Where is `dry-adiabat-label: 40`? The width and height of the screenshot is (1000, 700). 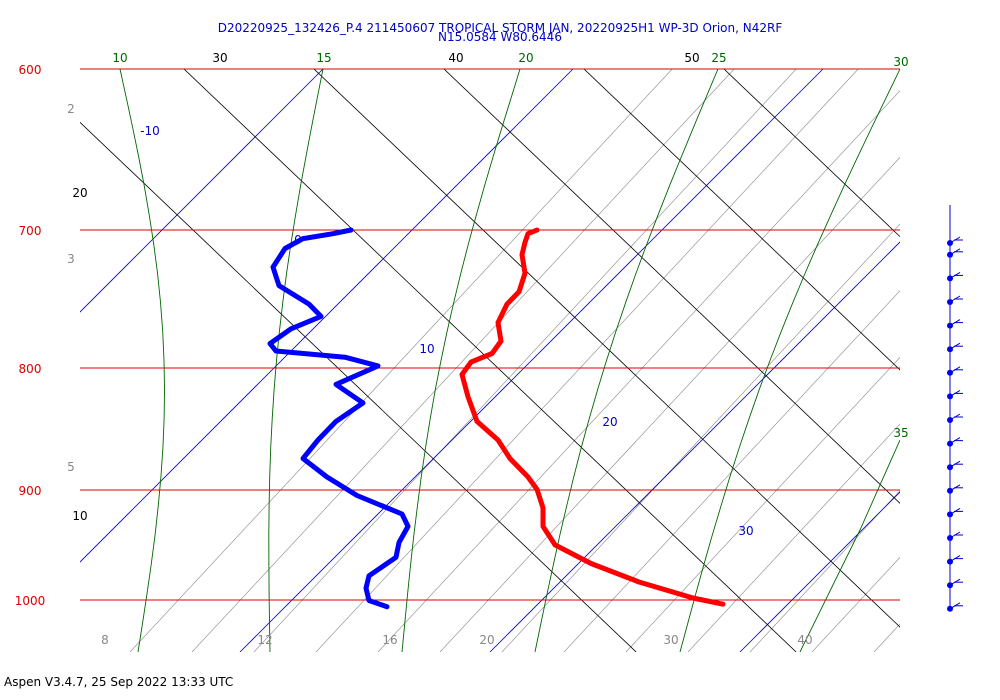
dry-adiabat-label: 40 is located at coordinates (455, 58).